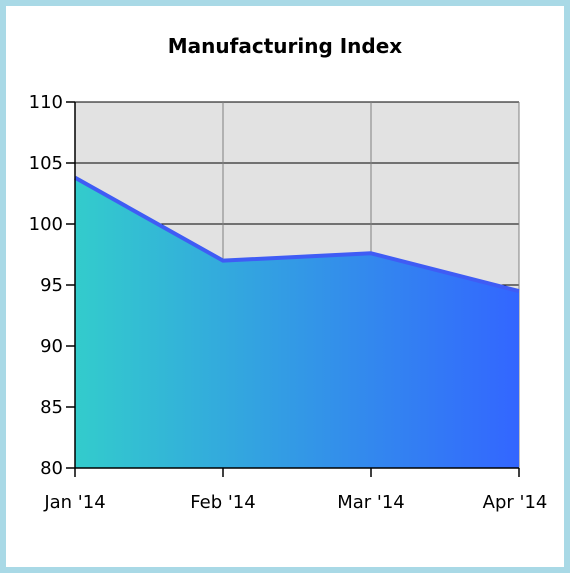 The height and width of the screenshot is (573, 570). I want to click on y-tick-label: 95, so click(51, 285).